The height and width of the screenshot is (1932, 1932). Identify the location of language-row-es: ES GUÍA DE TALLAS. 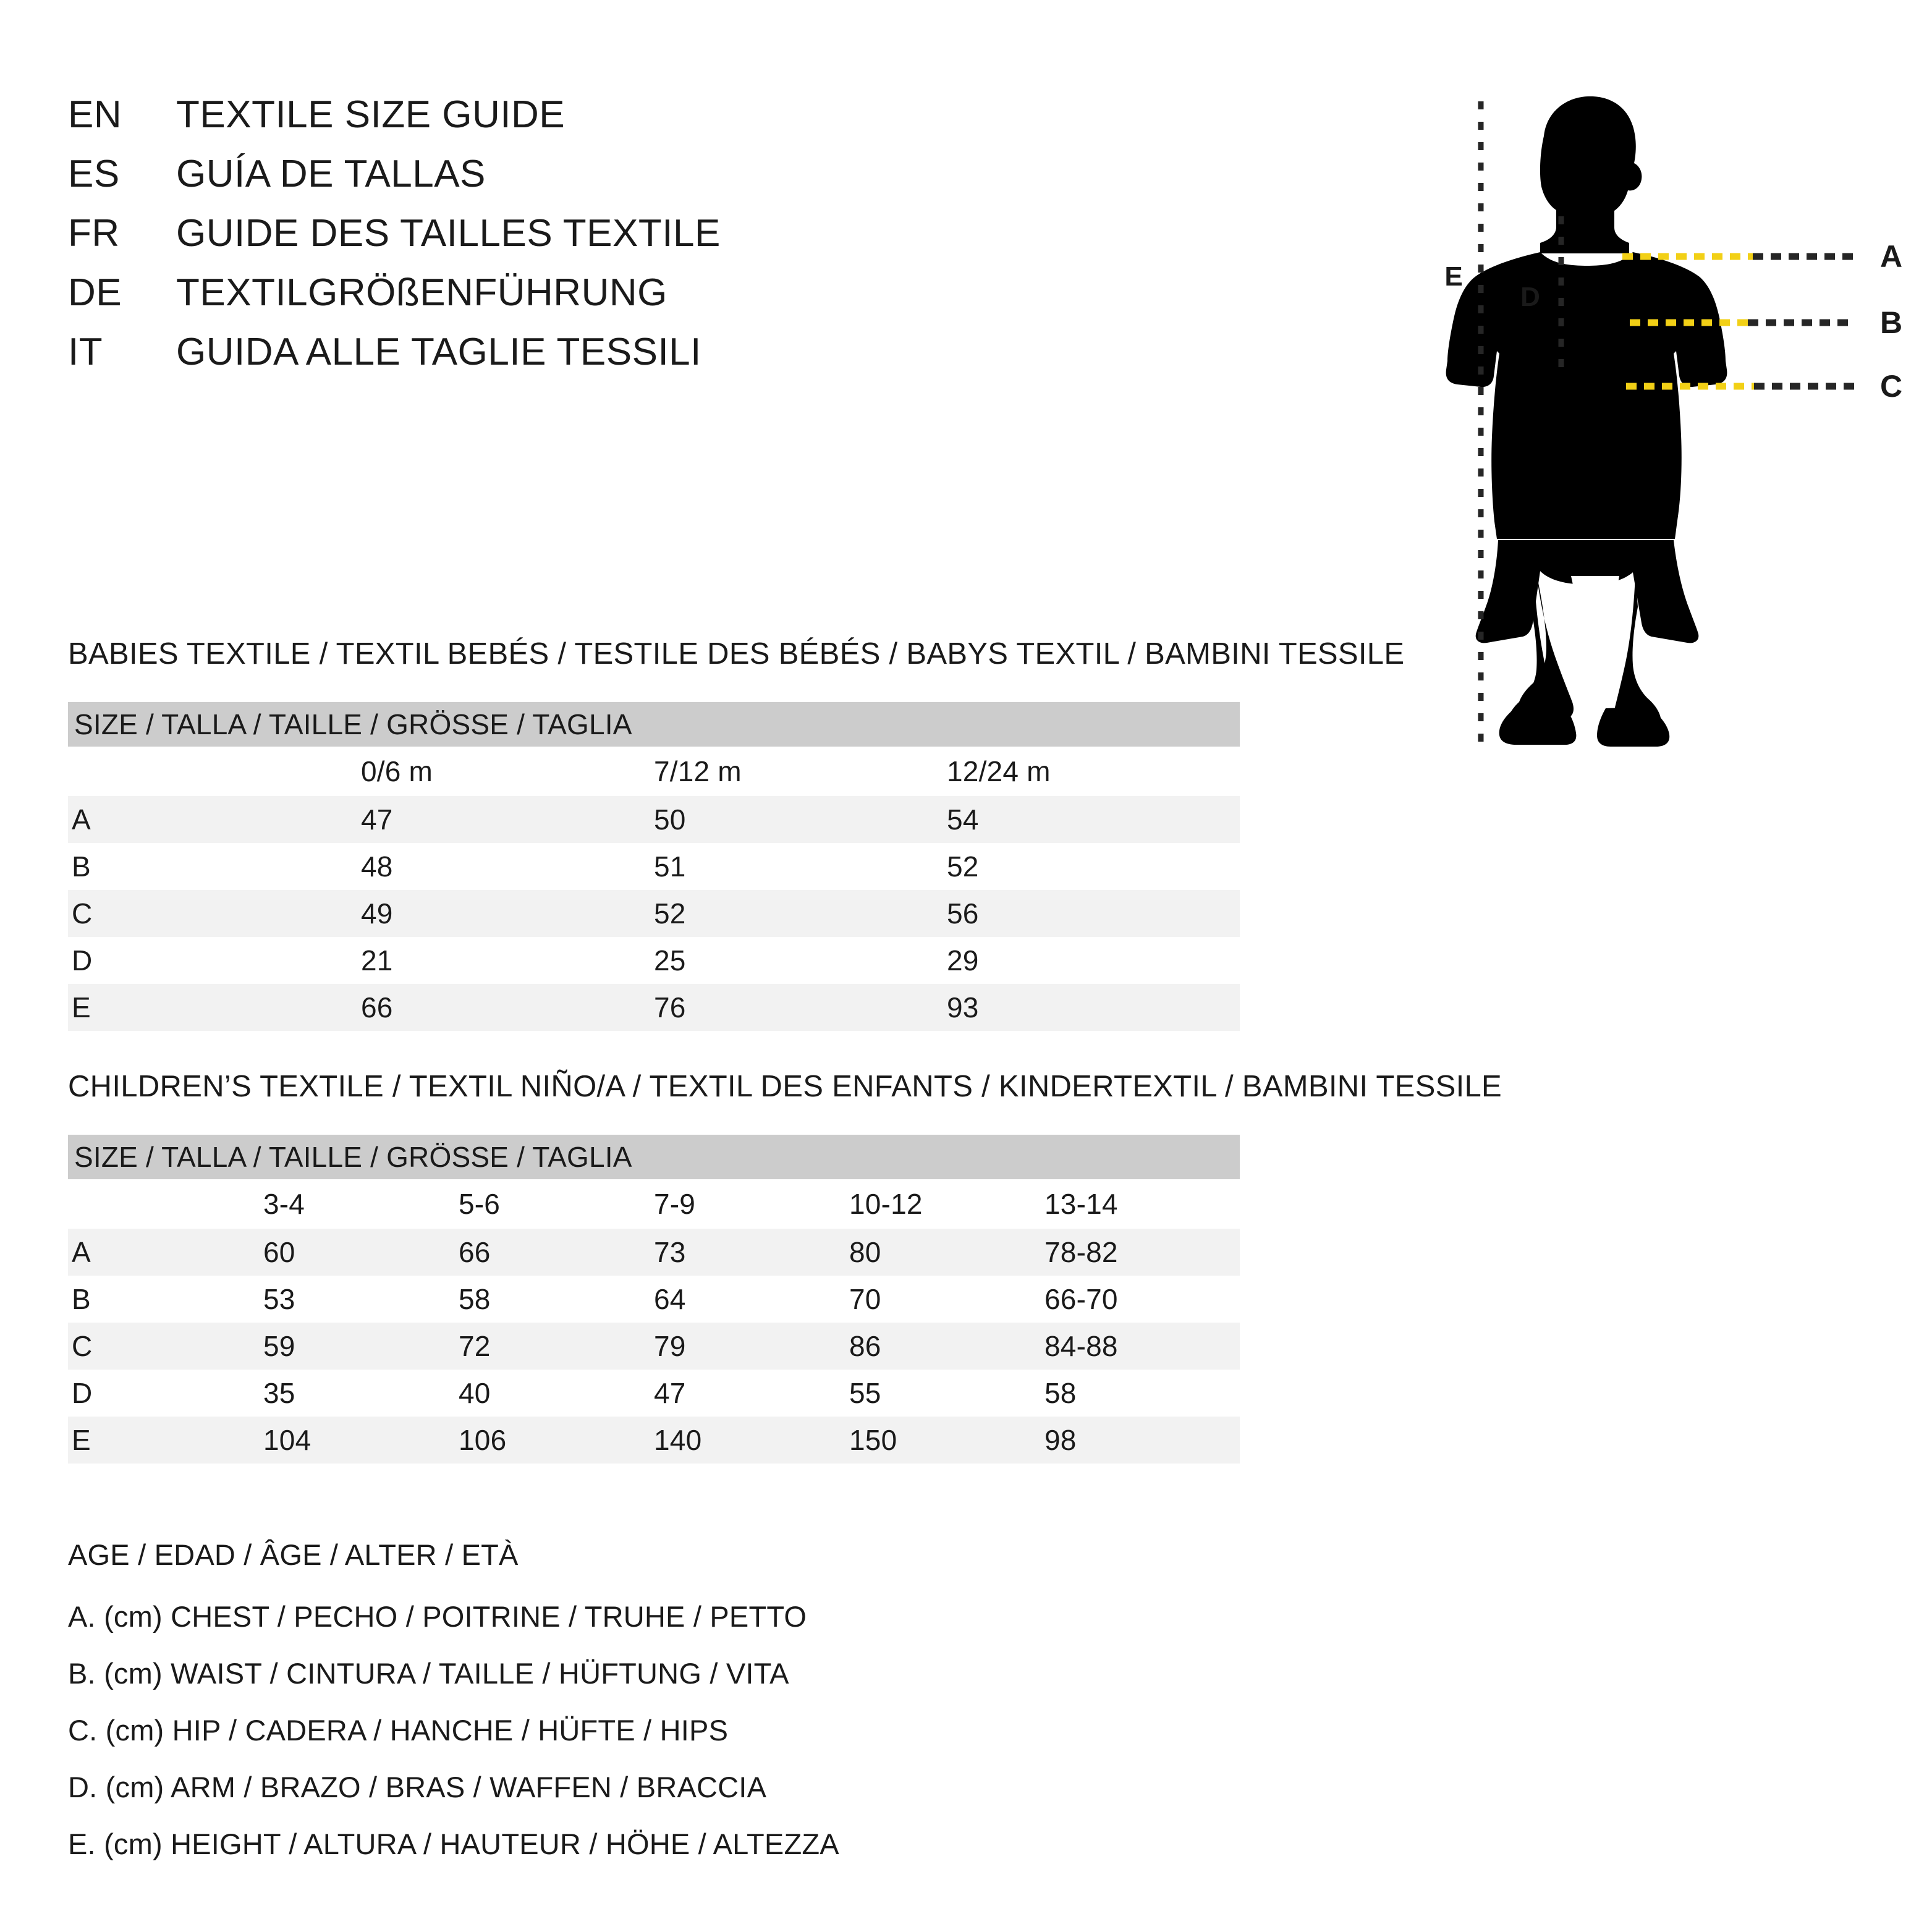
(500, 181).